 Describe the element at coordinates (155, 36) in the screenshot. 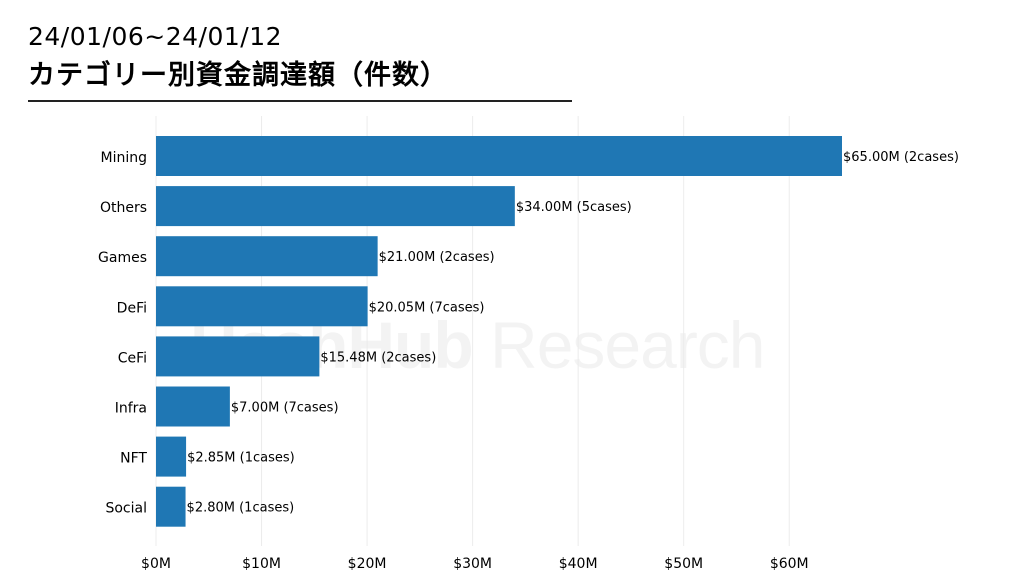

I see `date-range: 24/01/06~24/01/12` at that location.